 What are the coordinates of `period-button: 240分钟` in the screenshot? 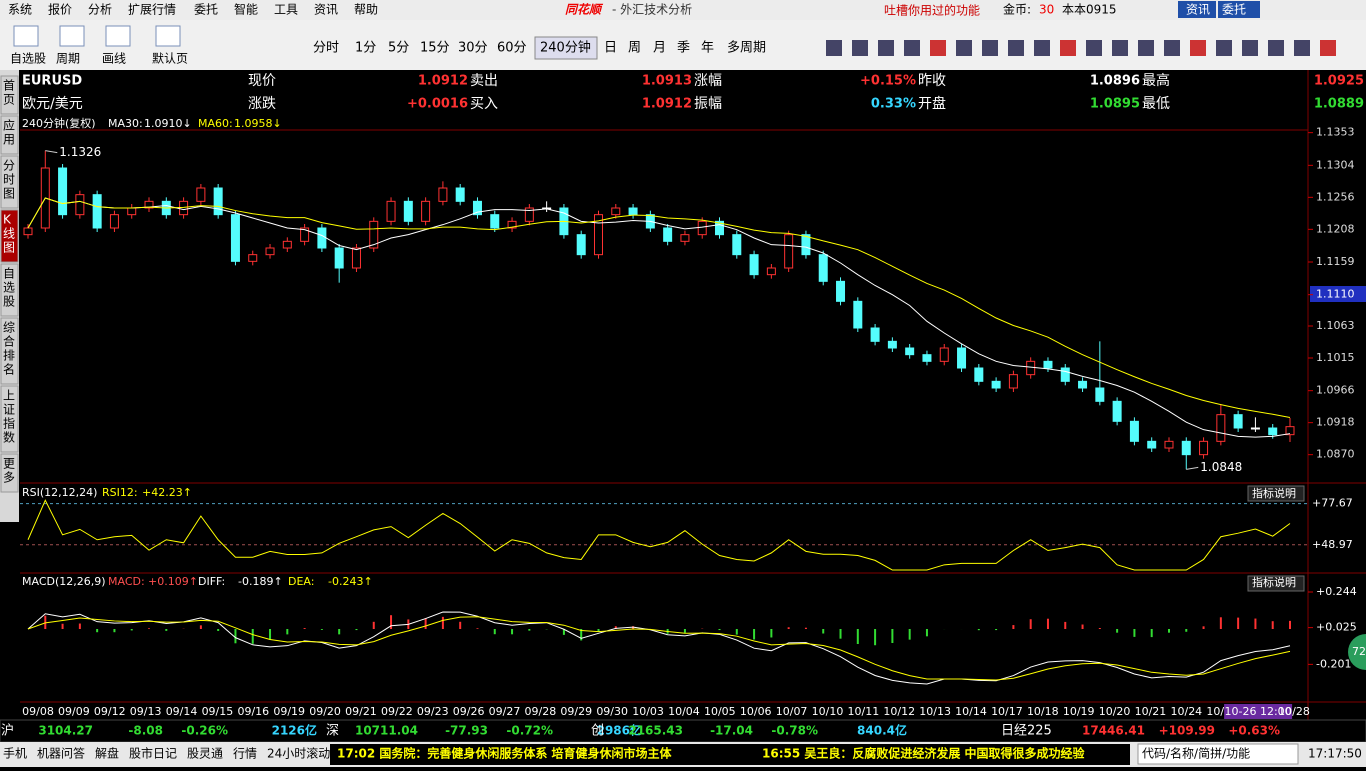 It's located at (565, 48).